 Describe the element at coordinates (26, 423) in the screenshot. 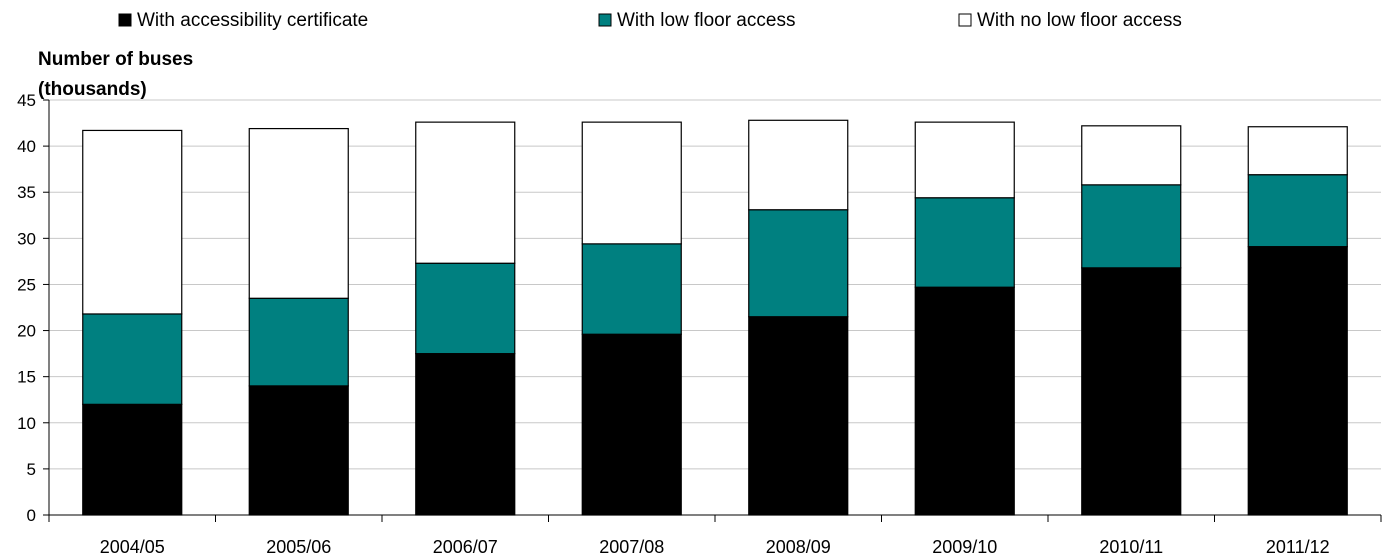

I see `y-tick-label: 10` at that location.